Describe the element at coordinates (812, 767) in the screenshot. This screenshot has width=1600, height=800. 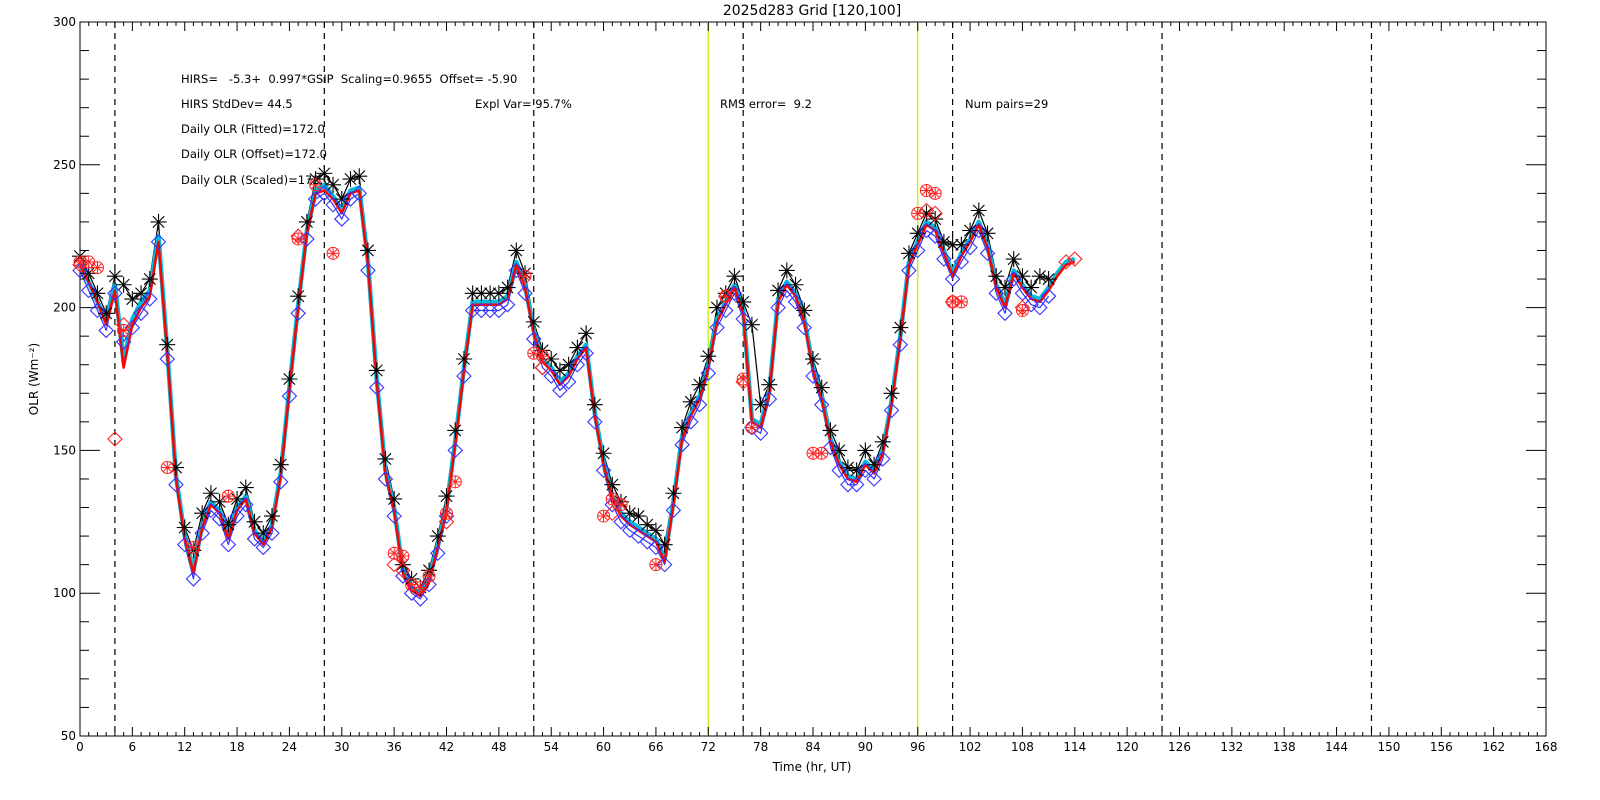
I see `x-axis-label: Time (hr, UT)` at that location.